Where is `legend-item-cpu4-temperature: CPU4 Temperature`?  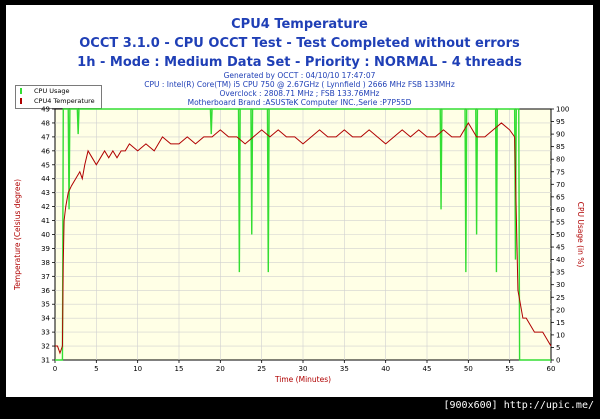
legend-item-cpu4-temperature: CPU4 Temperature is located at coordinates (58, 101).